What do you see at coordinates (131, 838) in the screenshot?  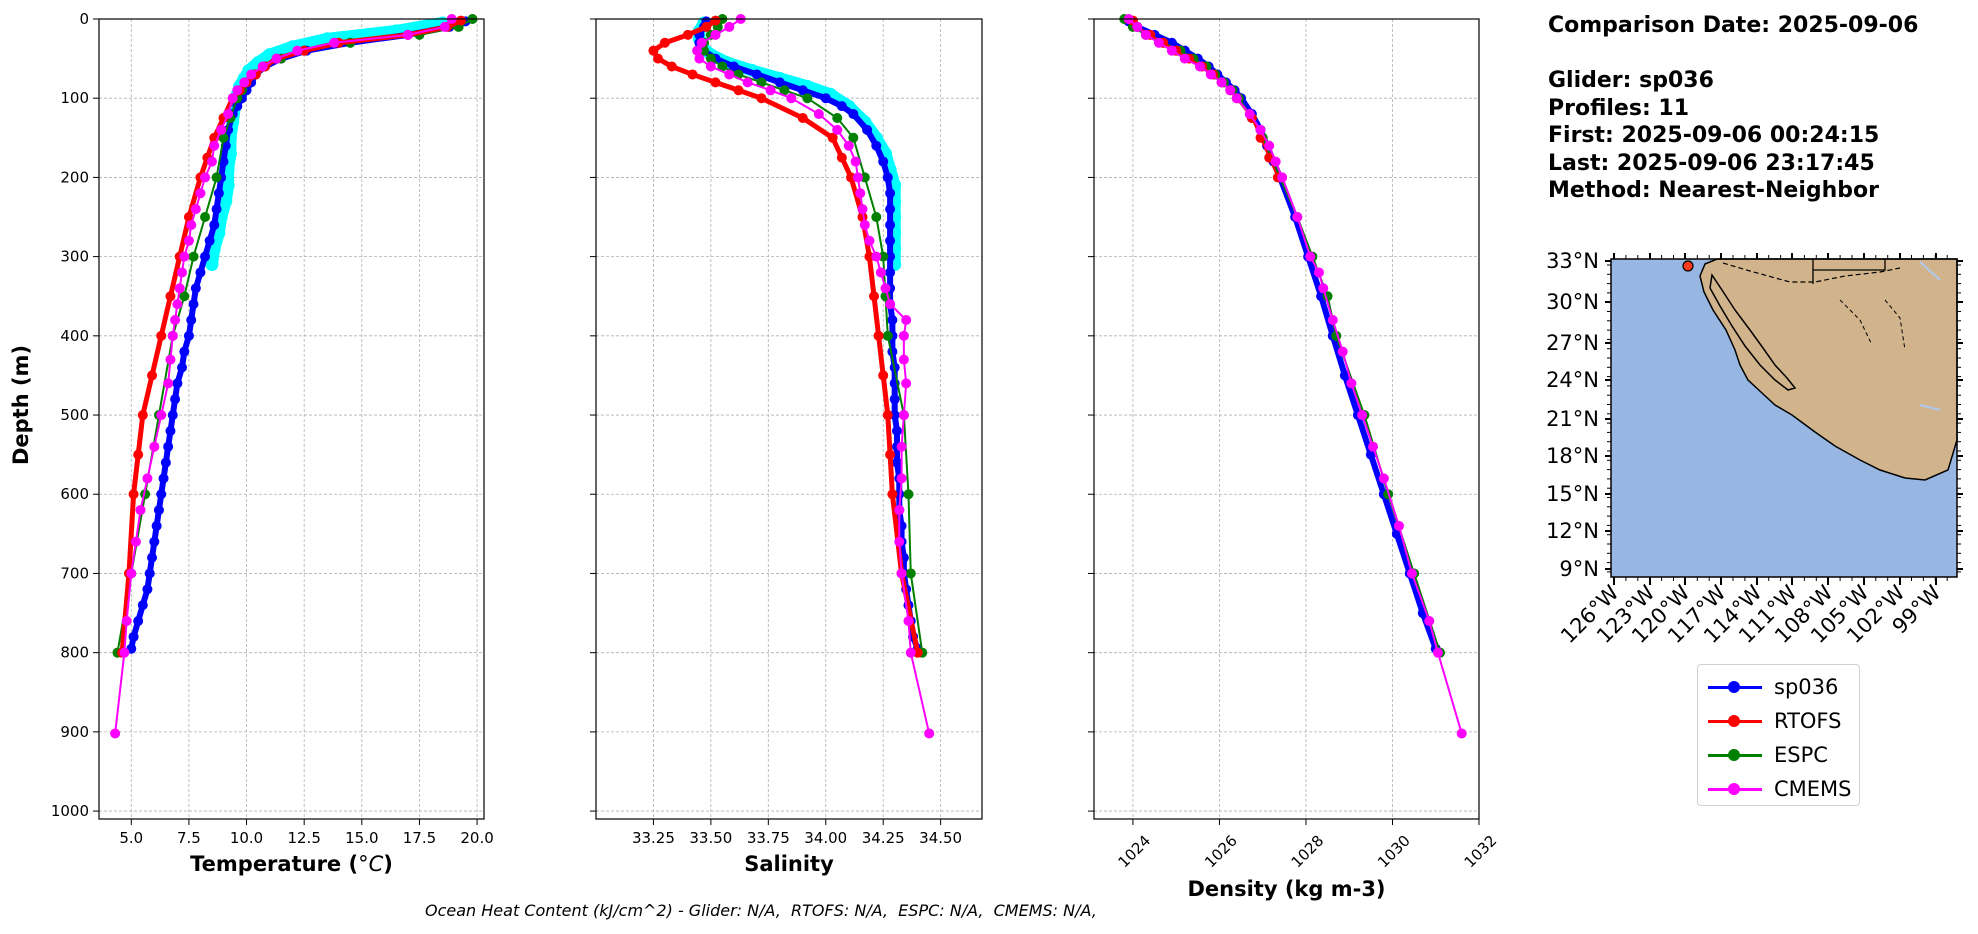 I see `x-tick-label: 5.0` at bounding box center [131, 838].